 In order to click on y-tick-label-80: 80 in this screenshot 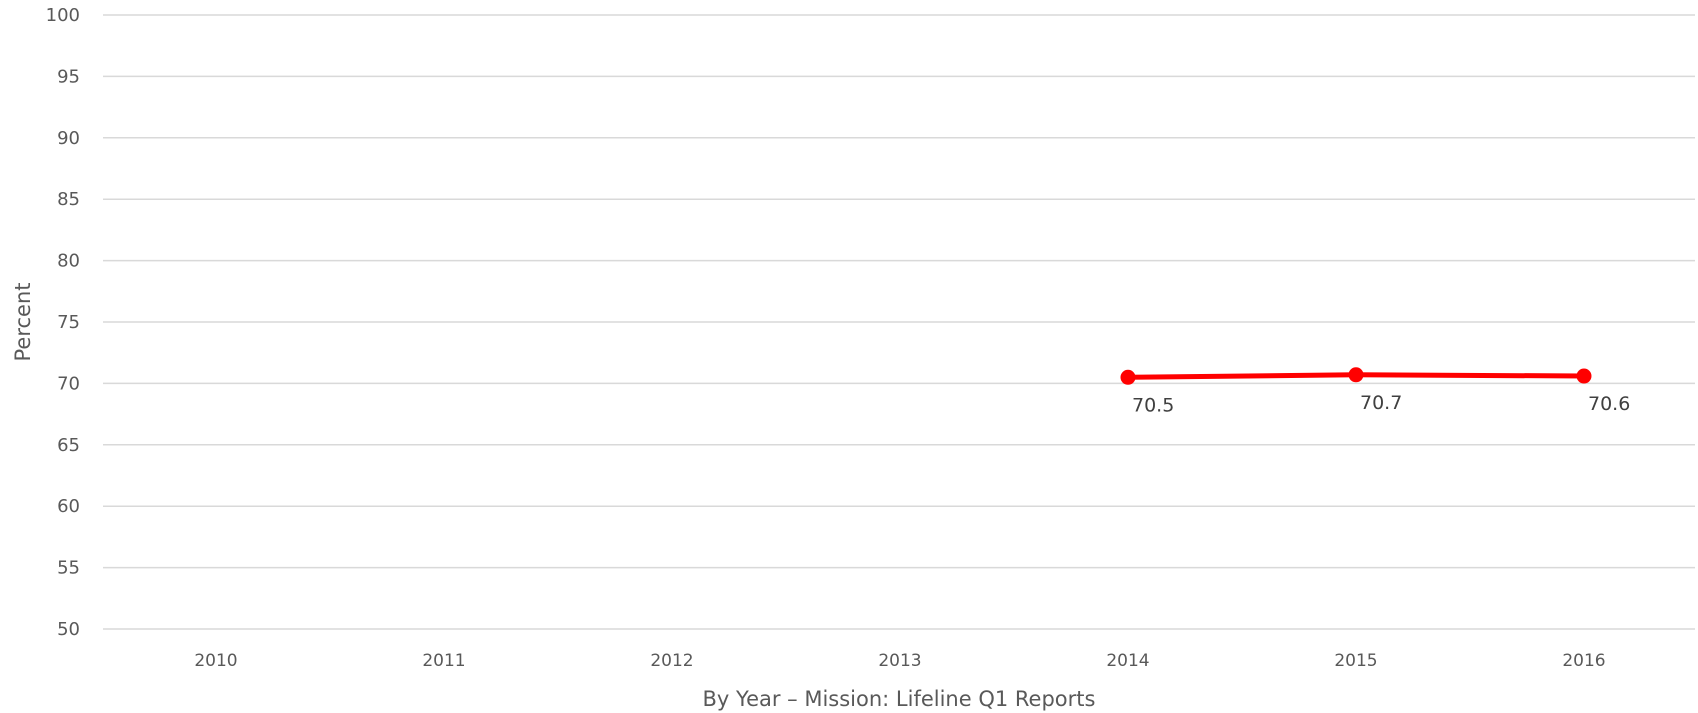, I will do `click(68, 261)`.